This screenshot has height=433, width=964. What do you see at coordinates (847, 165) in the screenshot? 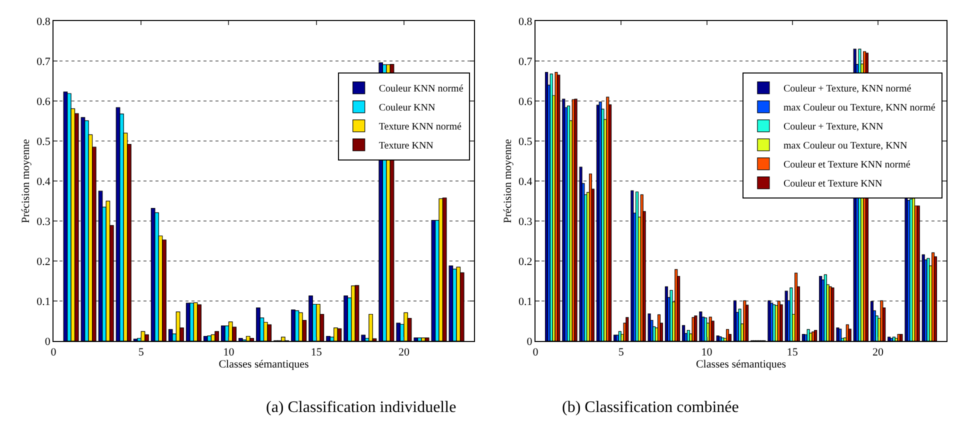
I see `legend-label: Couleur et Texture KNN normé` at bounding box center [847, 165].